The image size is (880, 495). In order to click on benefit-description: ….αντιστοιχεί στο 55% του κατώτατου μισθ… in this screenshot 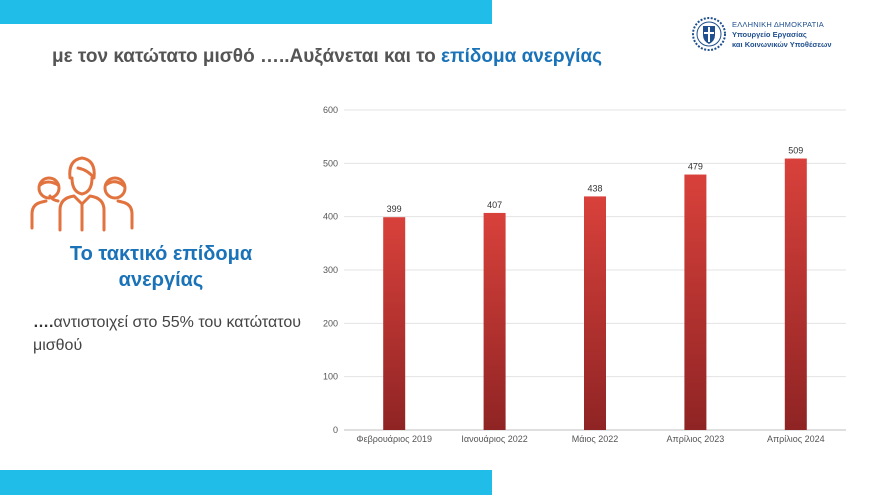, I will do `click(168, 334)`.